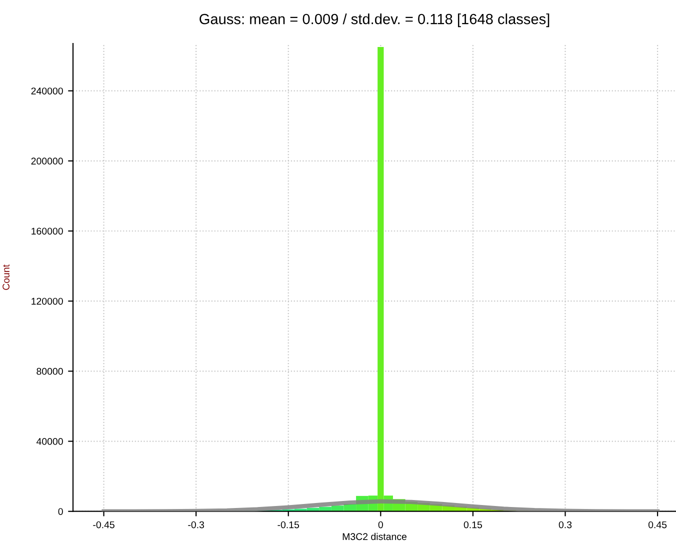  What do you see at coordinates (289, 524) in the screenshot?
I see `x-tick-label: -0.15` at bounding box center [289, 524].